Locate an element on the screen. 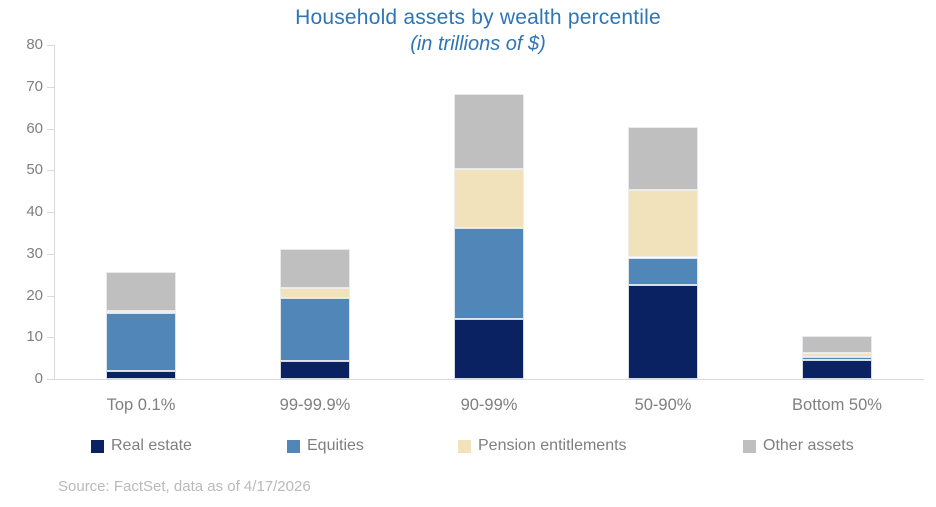  legend-item-real-estate: Real estate is located at coordinates (141, 446).